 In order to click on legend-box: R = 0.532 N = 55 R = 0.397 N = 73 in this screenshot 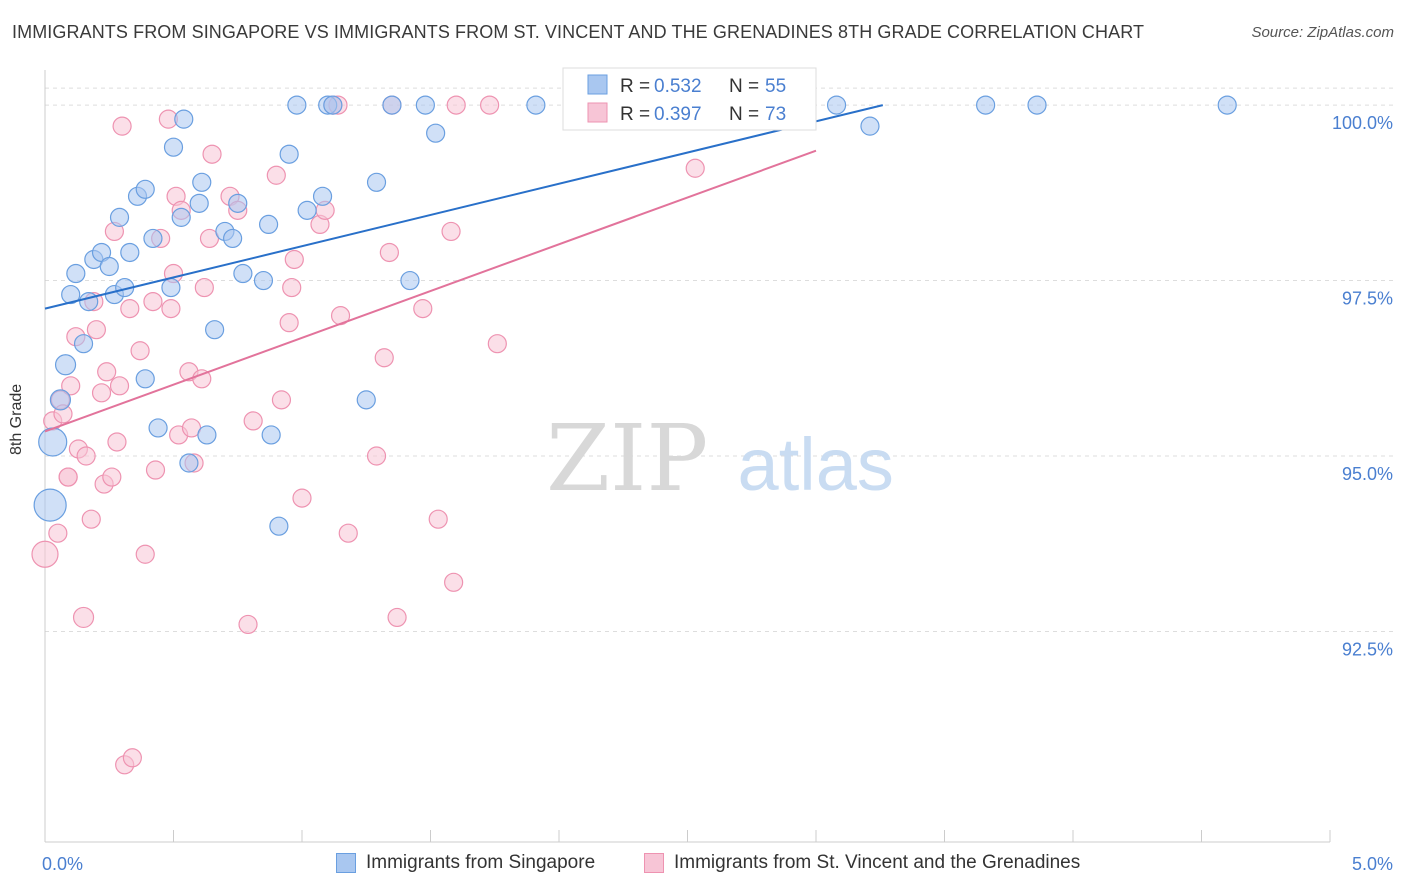, I will do `click(689, 99)`.